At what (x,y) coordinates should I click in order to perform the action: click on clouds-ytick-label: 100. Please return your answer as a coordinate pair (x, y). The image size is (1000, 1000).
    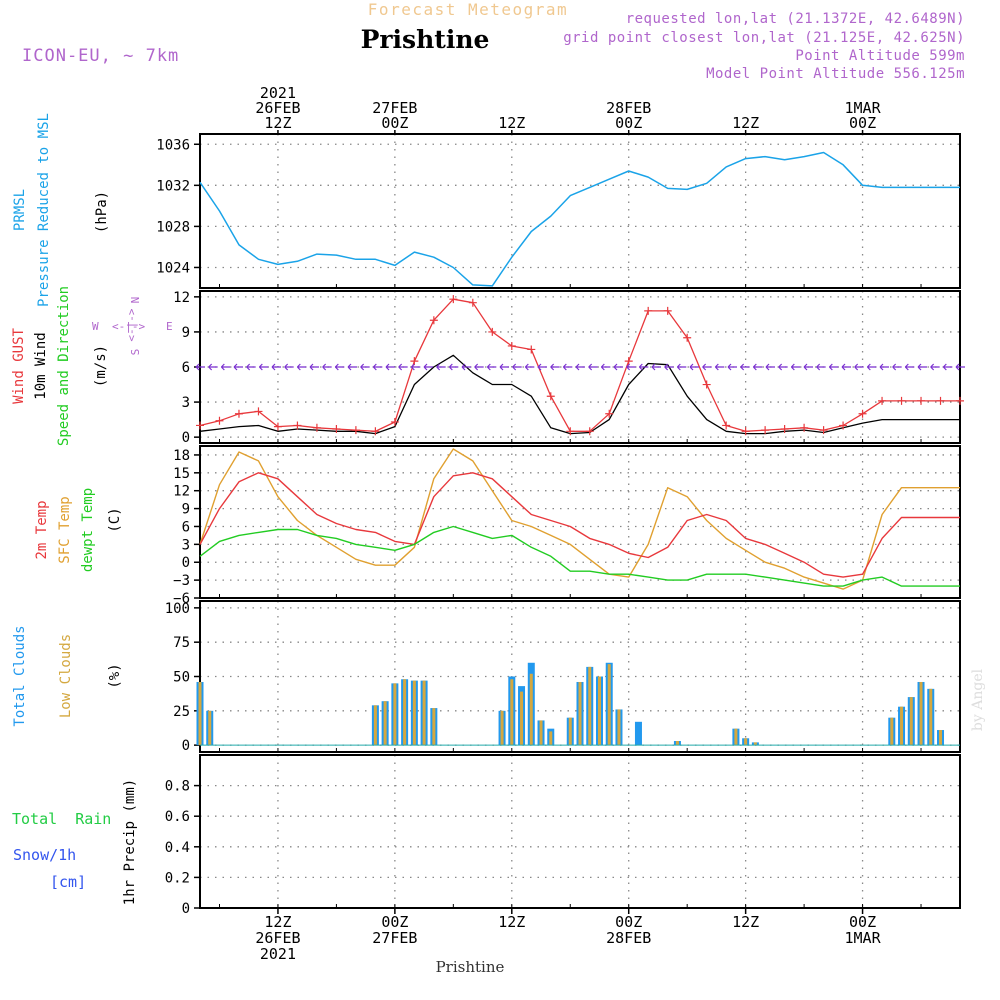
    Looking at the image, I should click on (177, 609).